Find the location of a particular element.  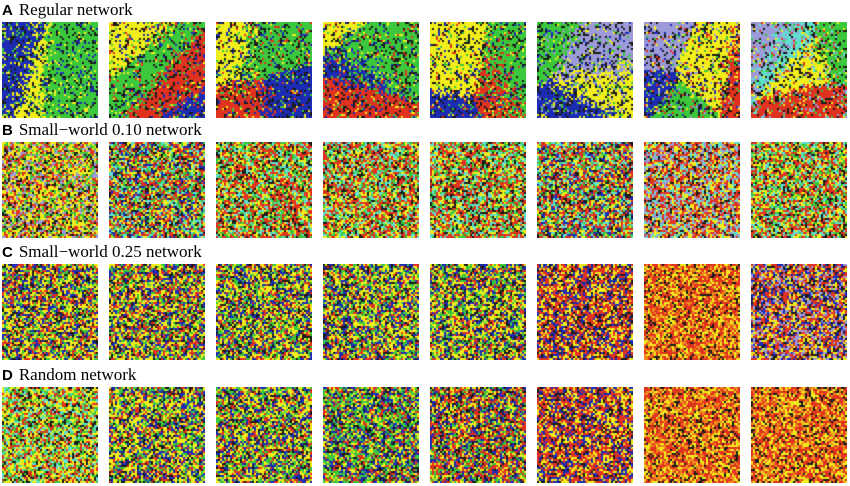

row-title: Regular network is located at coordinates (75, 9).